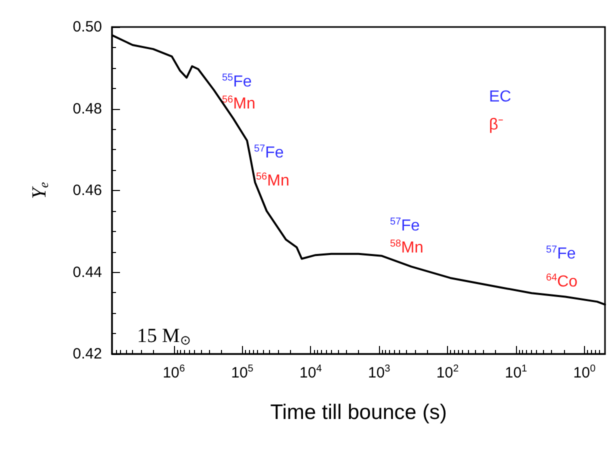 Image resolution: width=615 pixels, height=449 pixels. What do you see at coordinates (164, 336) in the screenshot?
I see `annotation: 15 M⊙` at bounding box center [164, 336].